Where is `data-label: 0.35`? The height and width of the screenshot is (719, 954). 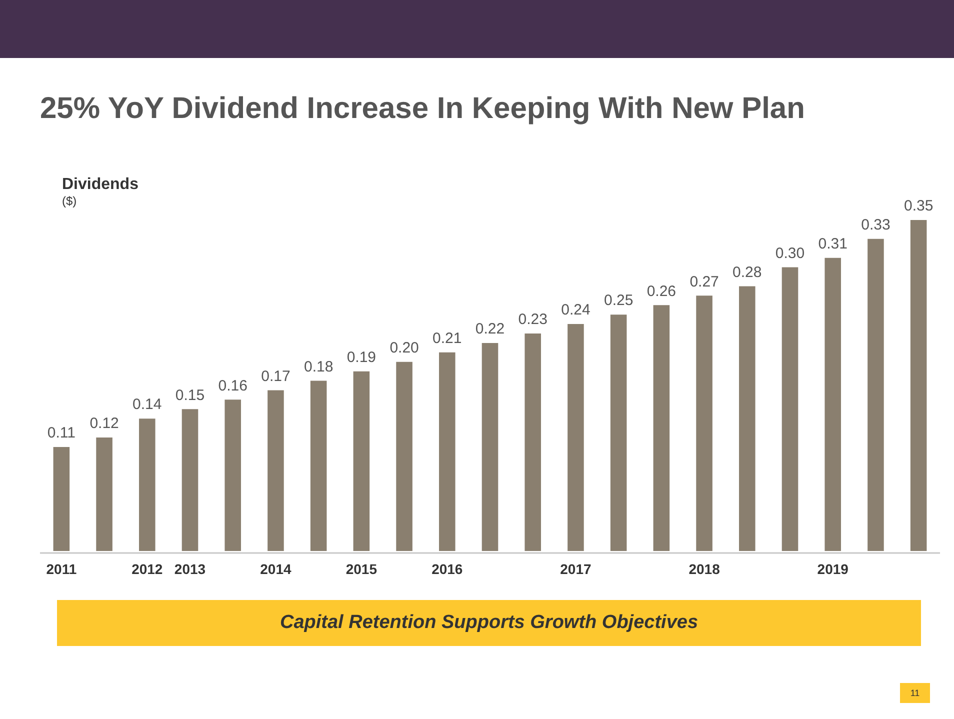 data-label: 0.35 is located at coordinates (919, 206).